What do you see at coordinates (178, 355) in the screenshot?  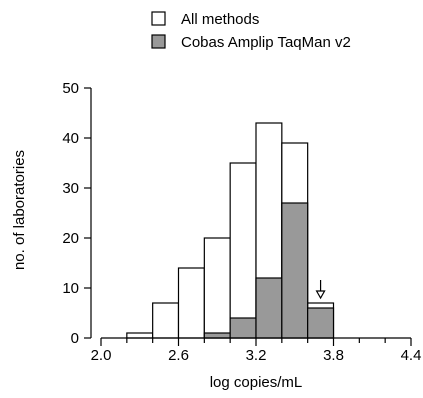 I see `x-tick-label-1: 2.6` at bounding box center [178, 355].